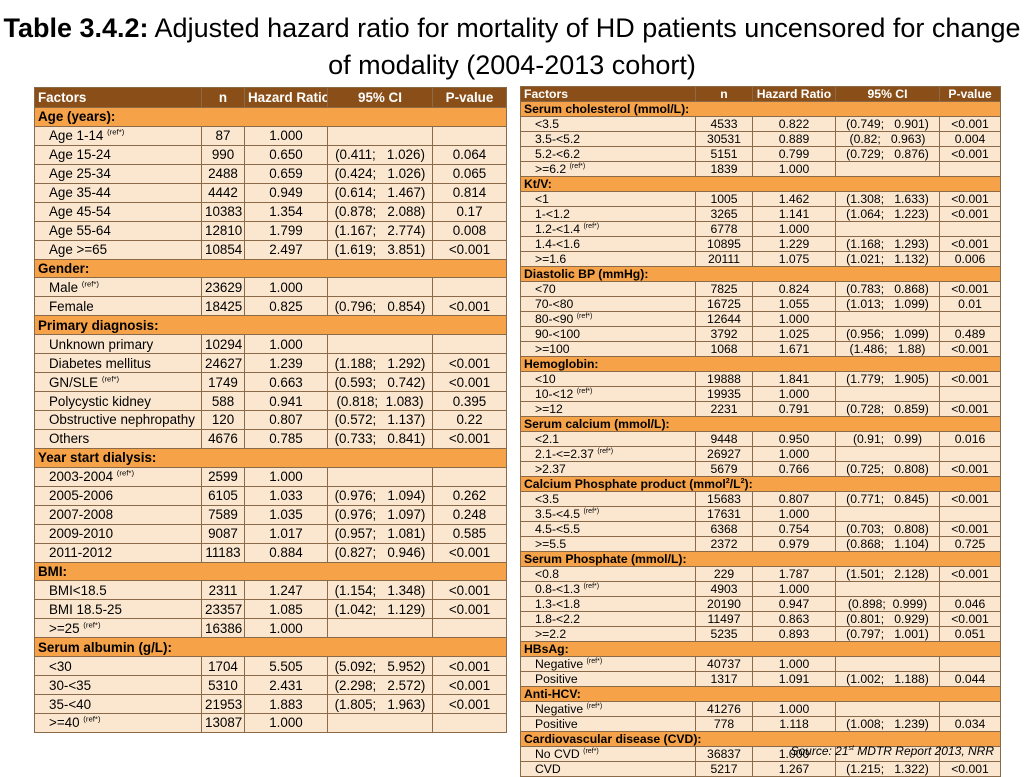 Image resolution: width=1024 pixels, height=777 pixels. What do you see at coordinates (545, 289) in the screenshot?
I see `factor-label: <70` at bounding box center [545, 289].